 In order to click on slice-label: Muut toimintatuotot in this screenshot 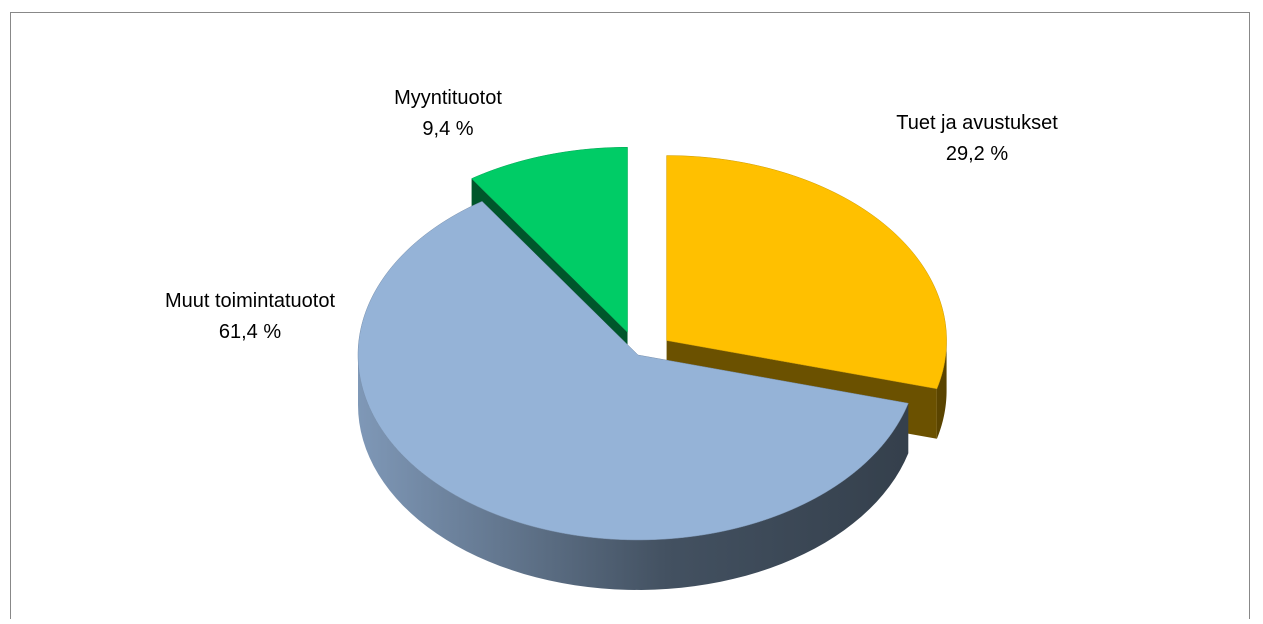, I will do `click(250, 301)`.